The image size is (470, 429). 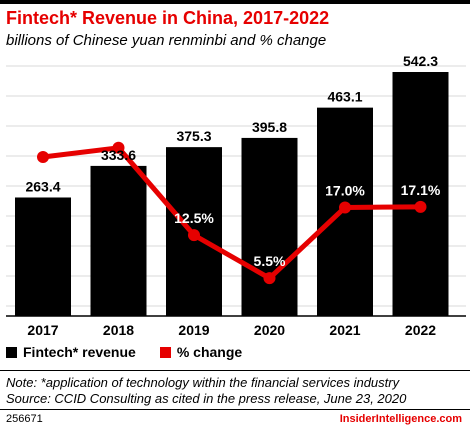 What do you see at coordinates (421, 190) in the screenshot?
I see `pct-change-label: 17.1%` at bounding box center [421, 190].